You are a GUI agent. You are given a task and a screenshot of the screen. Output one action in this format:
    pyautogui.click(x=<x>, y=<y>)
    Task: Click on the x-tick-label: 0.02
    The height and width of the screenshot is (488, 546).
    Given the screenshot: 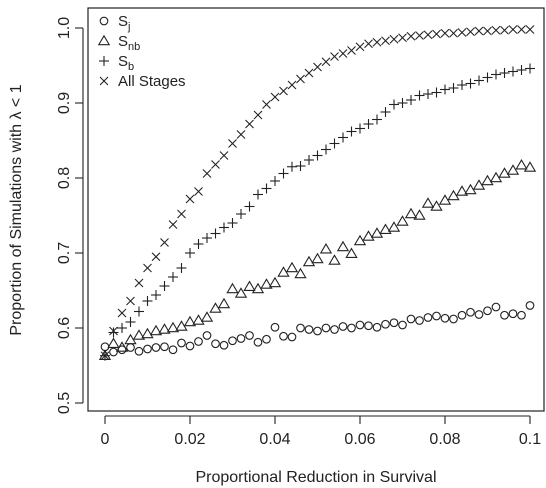 What is the action you would take?
    pyautogui.click(x=189, y=439)
    